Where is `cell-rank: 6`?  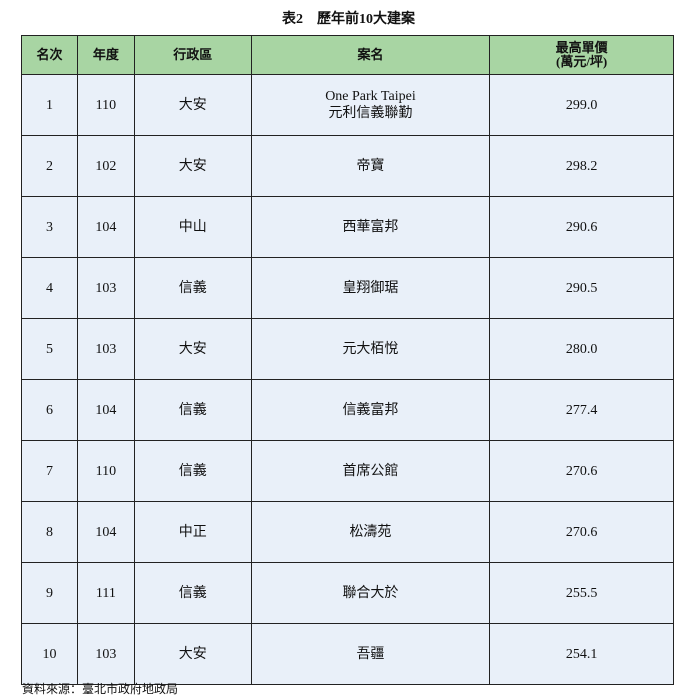 cell-rank: 6 is located at coordinates (49, 410).